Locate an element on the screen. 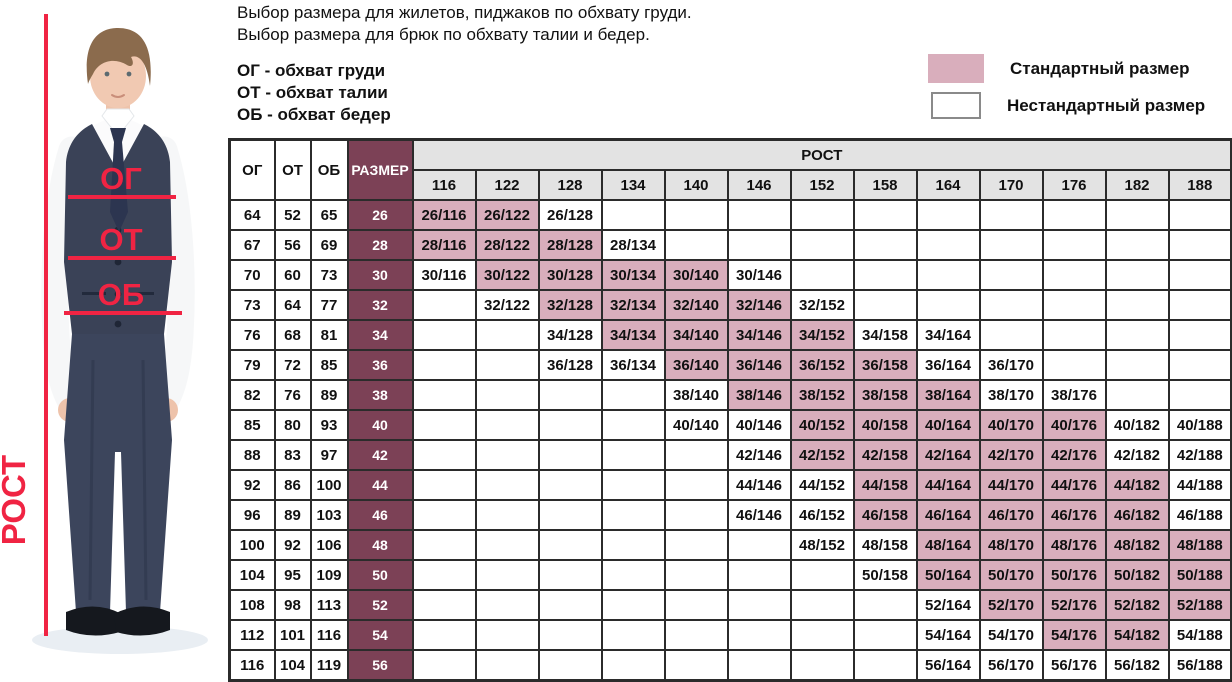  size-height-cell: 46/158 is located at coordinates (885, 515).